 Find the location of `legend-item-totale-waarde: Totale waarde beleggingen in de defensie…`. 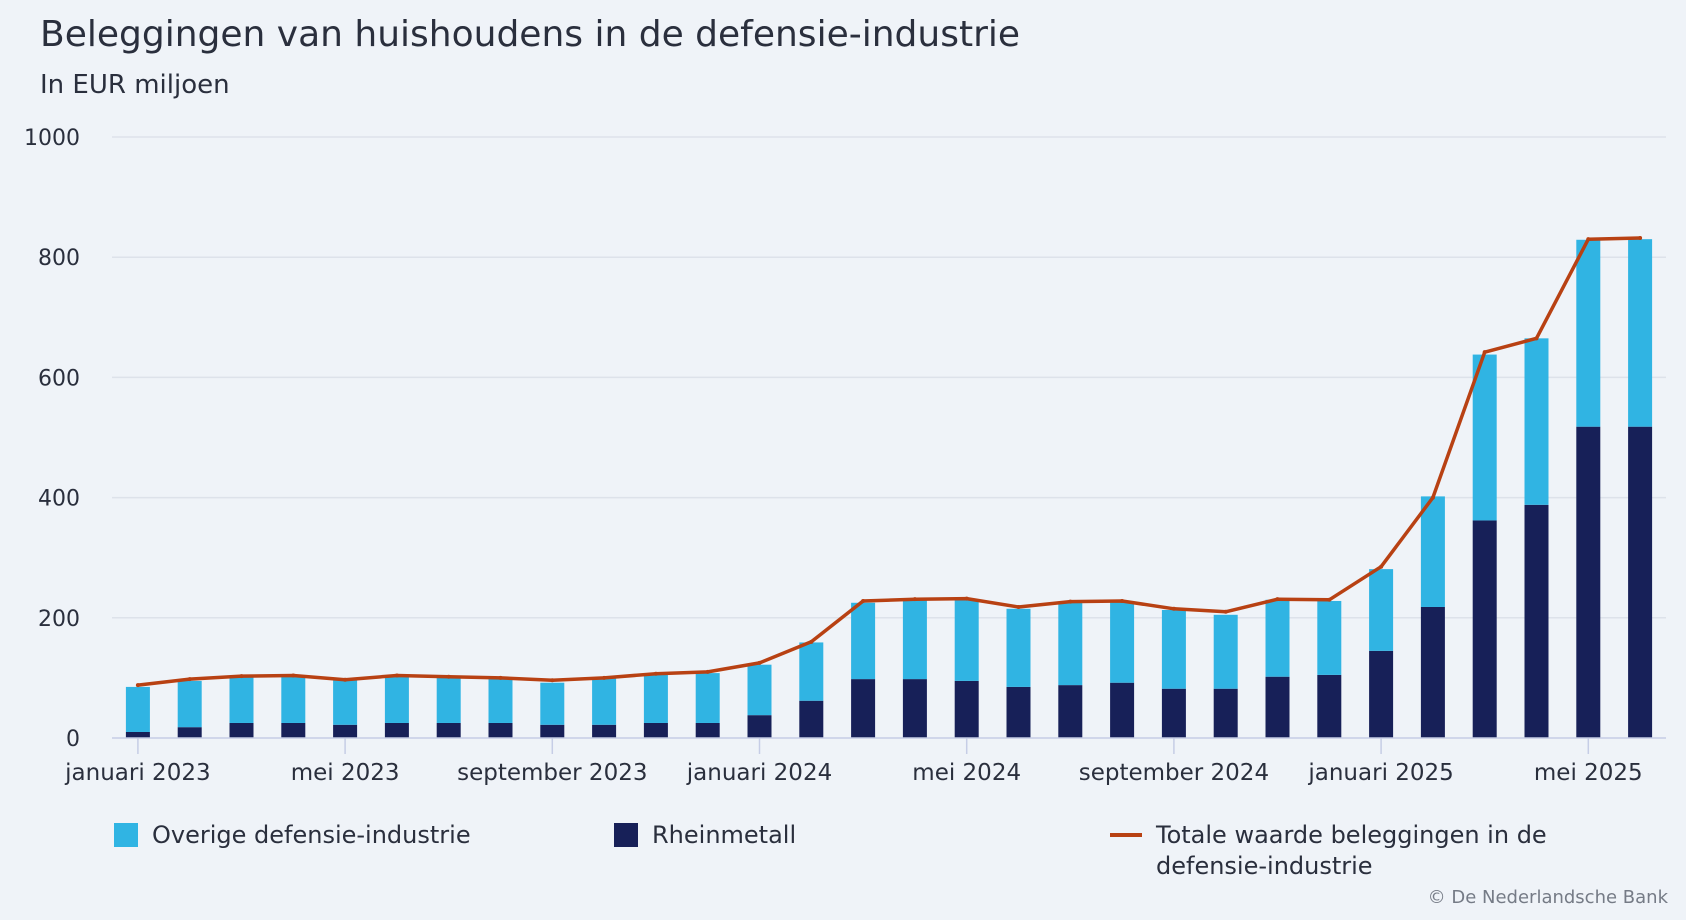

legend-item-totale-waarde: Totale waarde beleggingen in de defensie… is located at coordinates (1330, 851).